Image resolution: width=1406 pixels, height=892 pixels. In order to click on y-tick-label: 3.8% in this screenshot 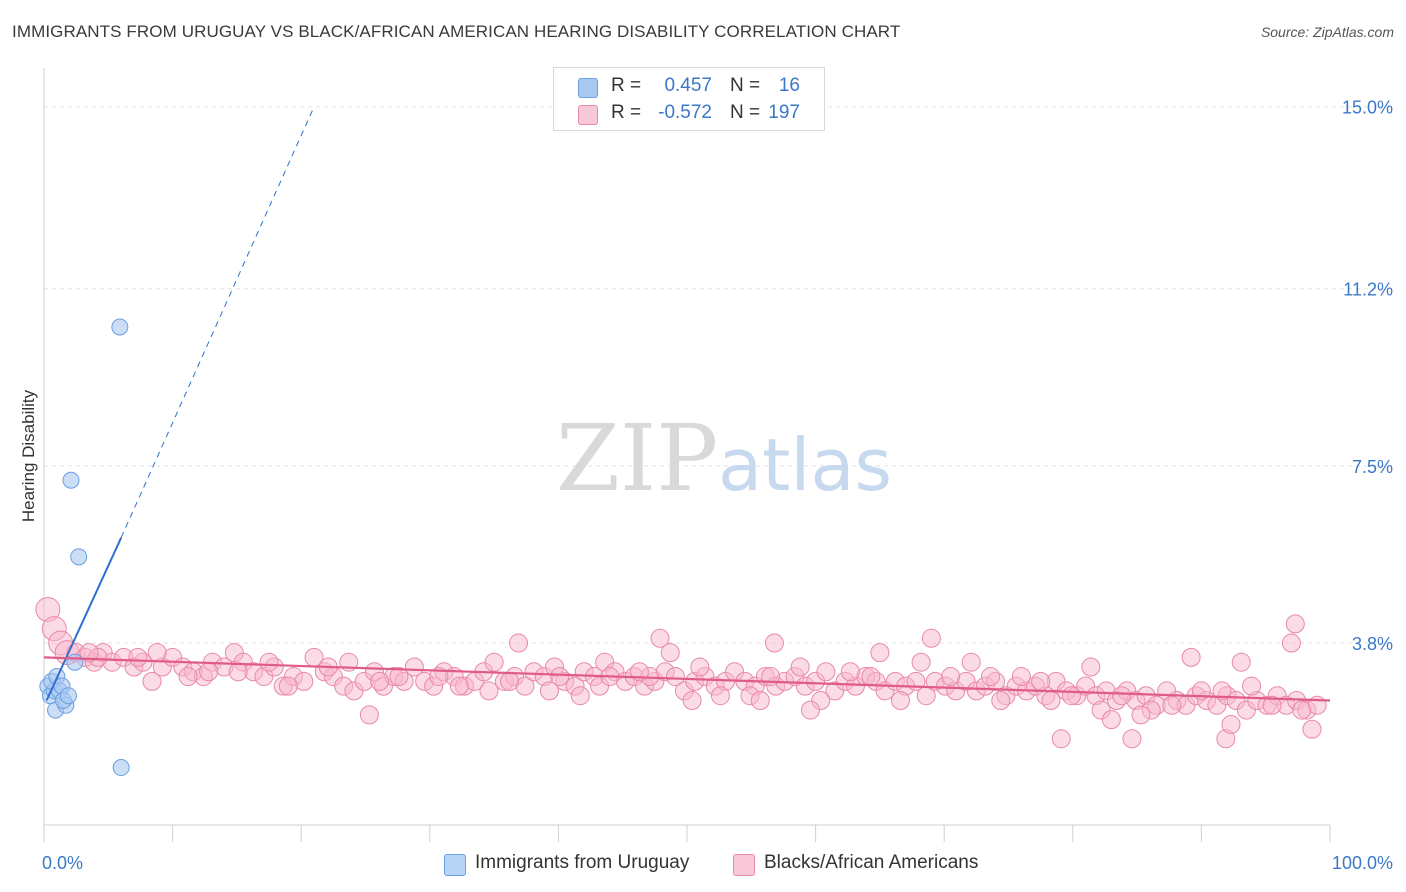, I will do `click(1372, 644)`.